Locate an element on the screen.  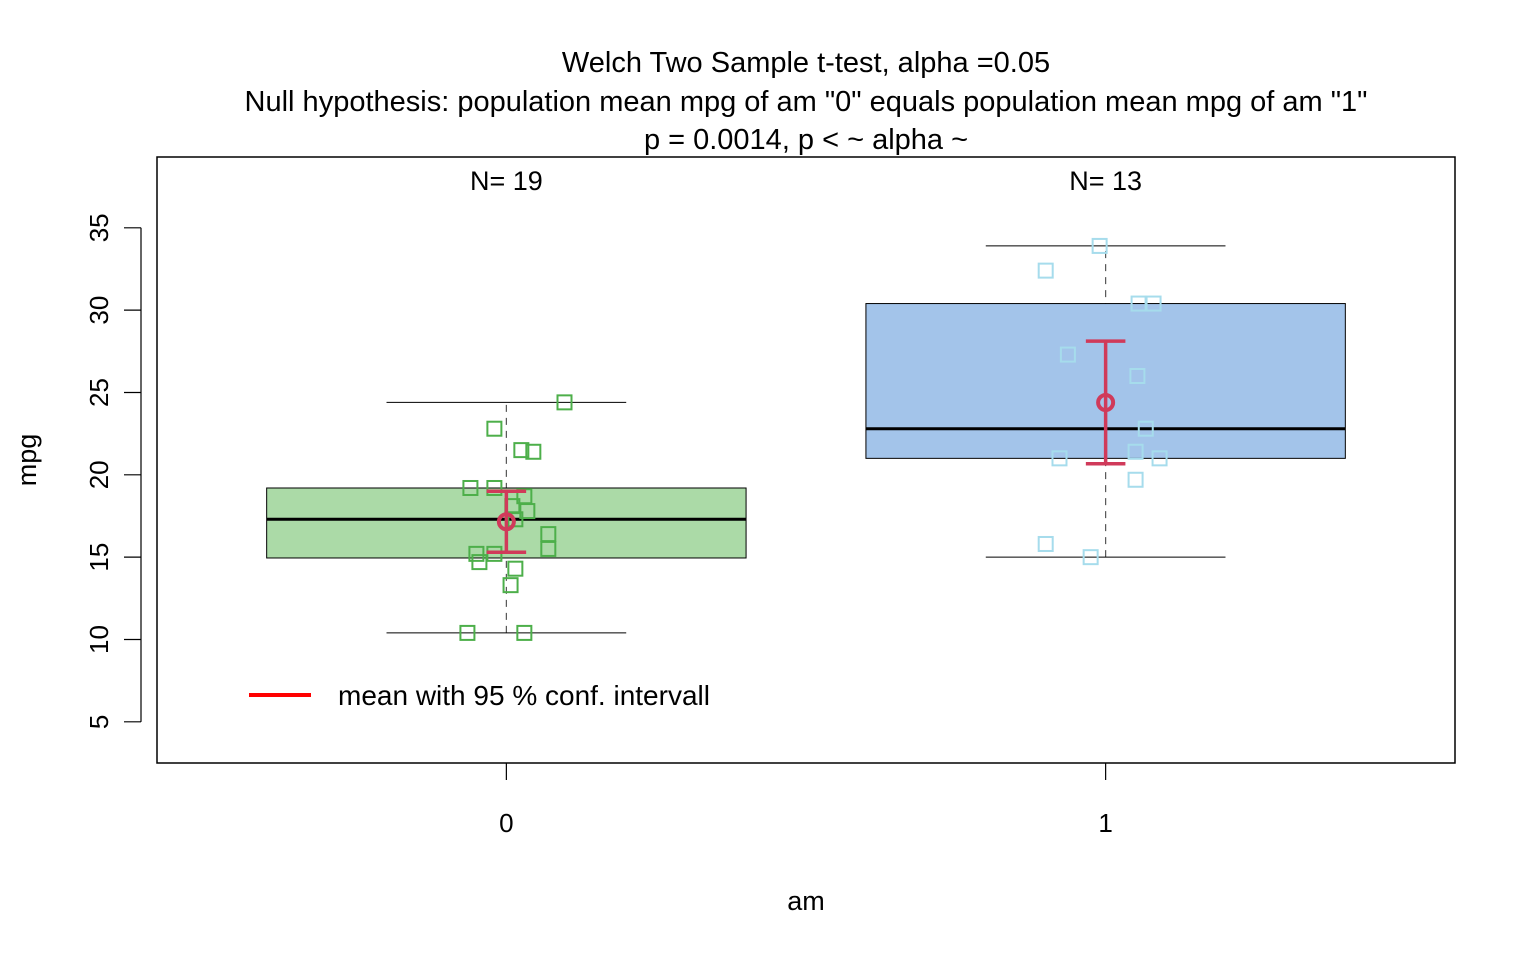
group-1-mean-point is located at coordinates (1106, 403).